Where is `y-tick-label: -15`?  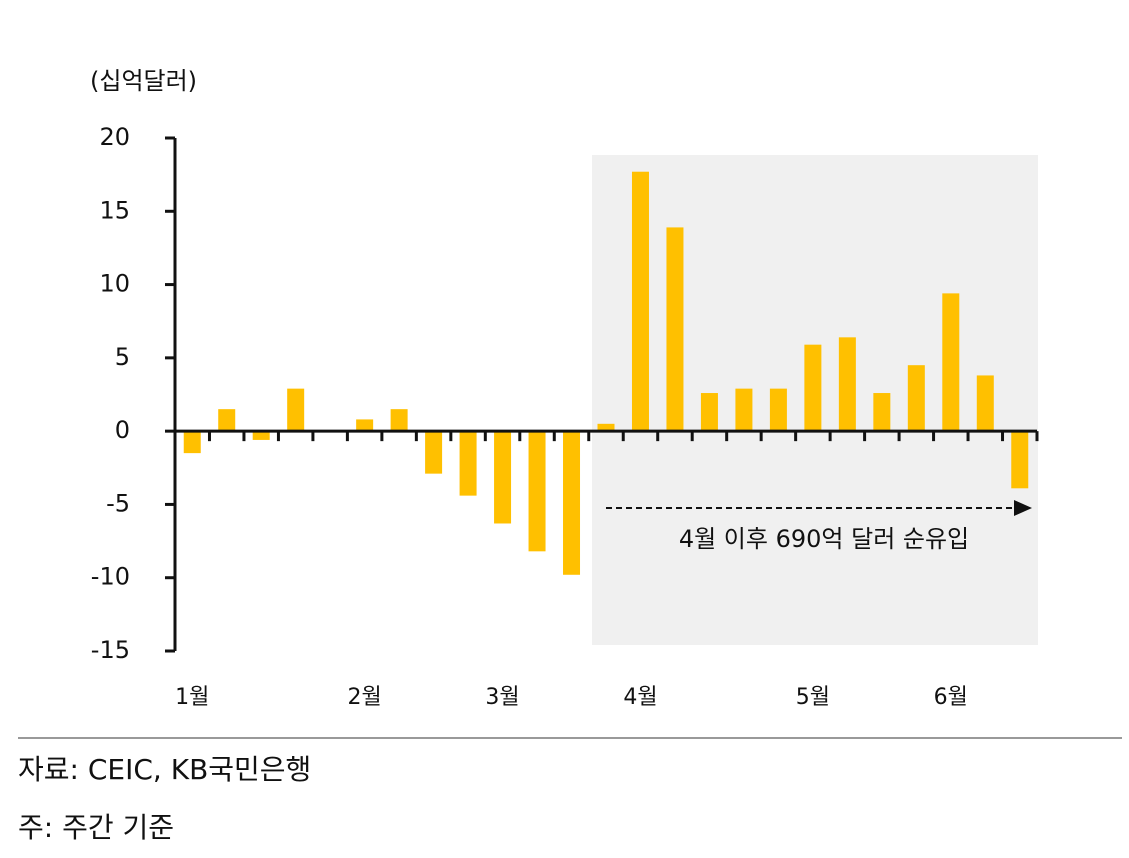 y-tick-label: -15 is located at coordinates (110, 650).